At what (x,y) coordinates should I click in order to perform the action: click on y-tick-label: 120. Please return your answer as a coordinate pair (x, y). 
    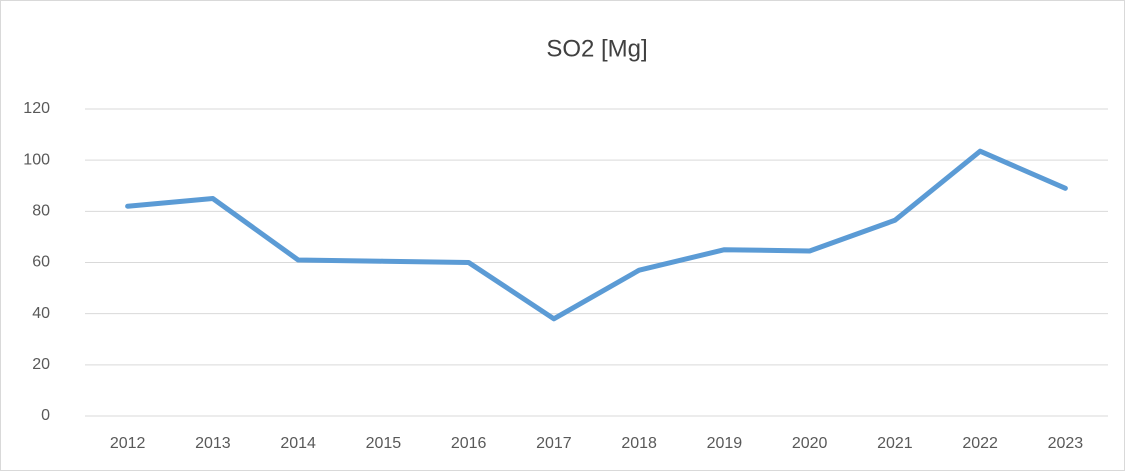
    Looking at the image, I should click on (36, 108).